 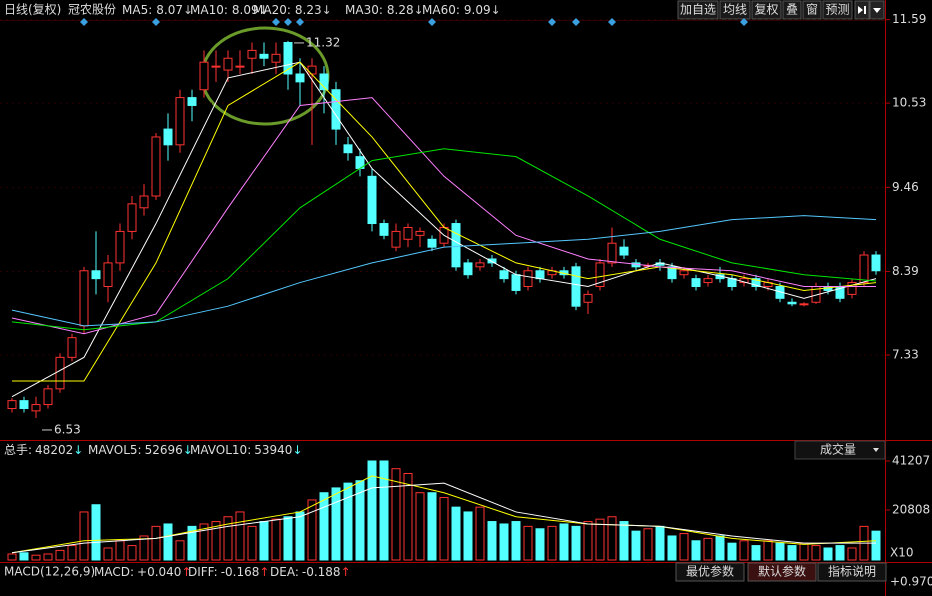 I want to click on toolbar-label: 复权, so click(x=766, y=10).